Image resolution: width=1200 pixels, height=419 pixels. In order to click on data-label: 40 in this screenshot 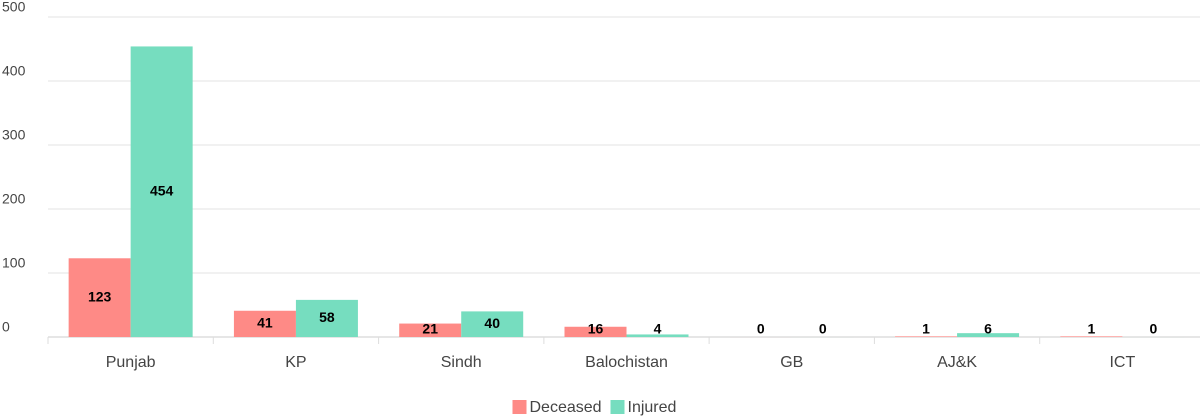, I will do `click(492, 323)`.